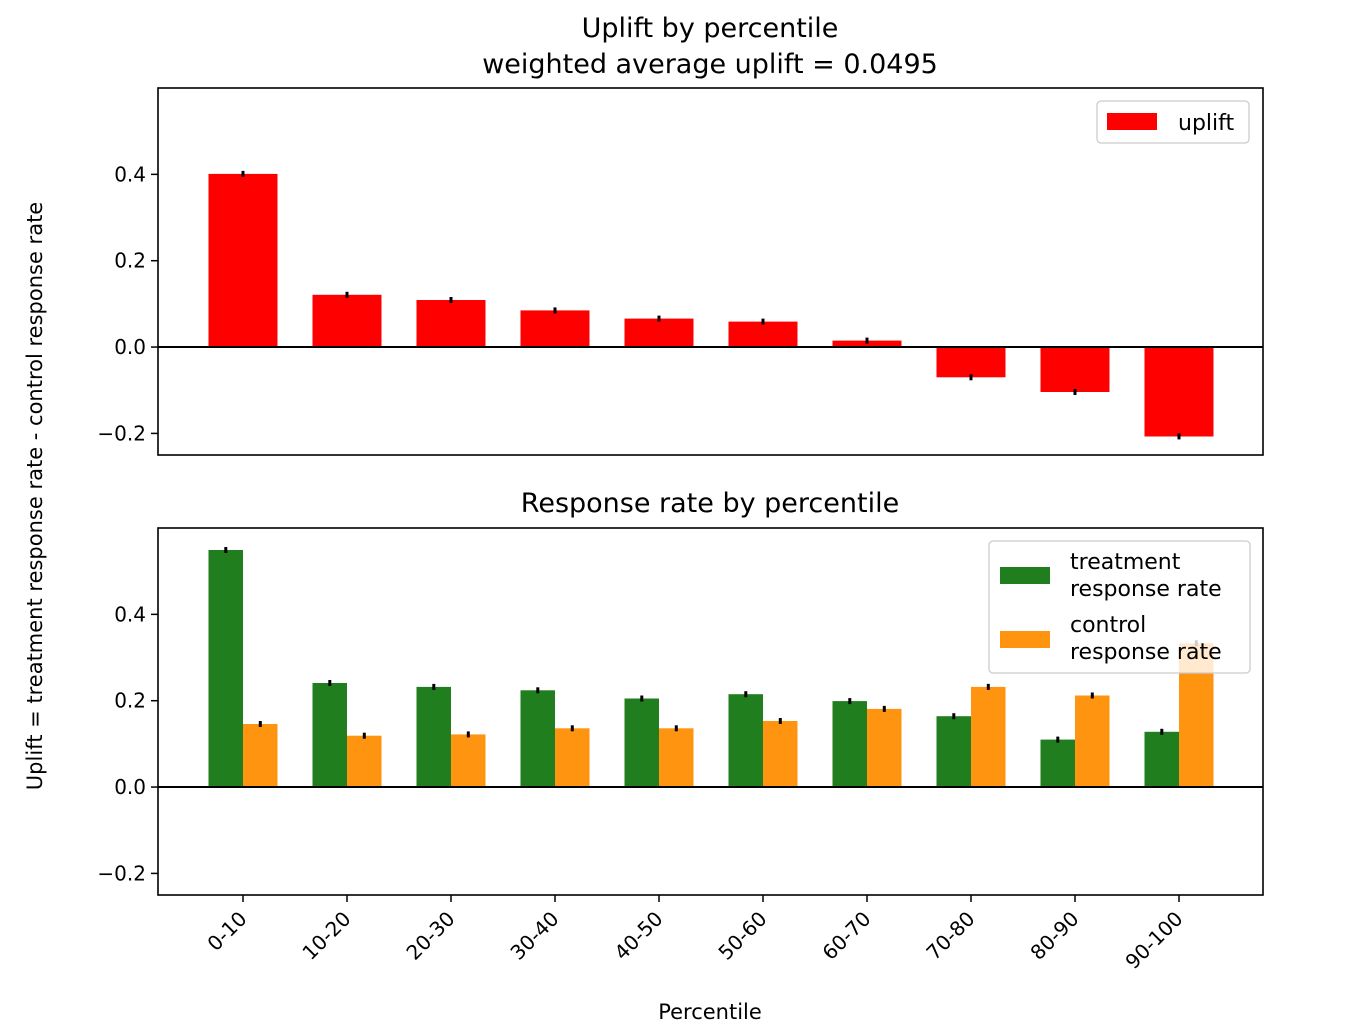 This screenshot has height=1034, width=1350. What do you see at coordinates (1146, 576) in the screenshot?
I see `legend-label-treatment: treatment response rate` at bounding box center [1146, 576].